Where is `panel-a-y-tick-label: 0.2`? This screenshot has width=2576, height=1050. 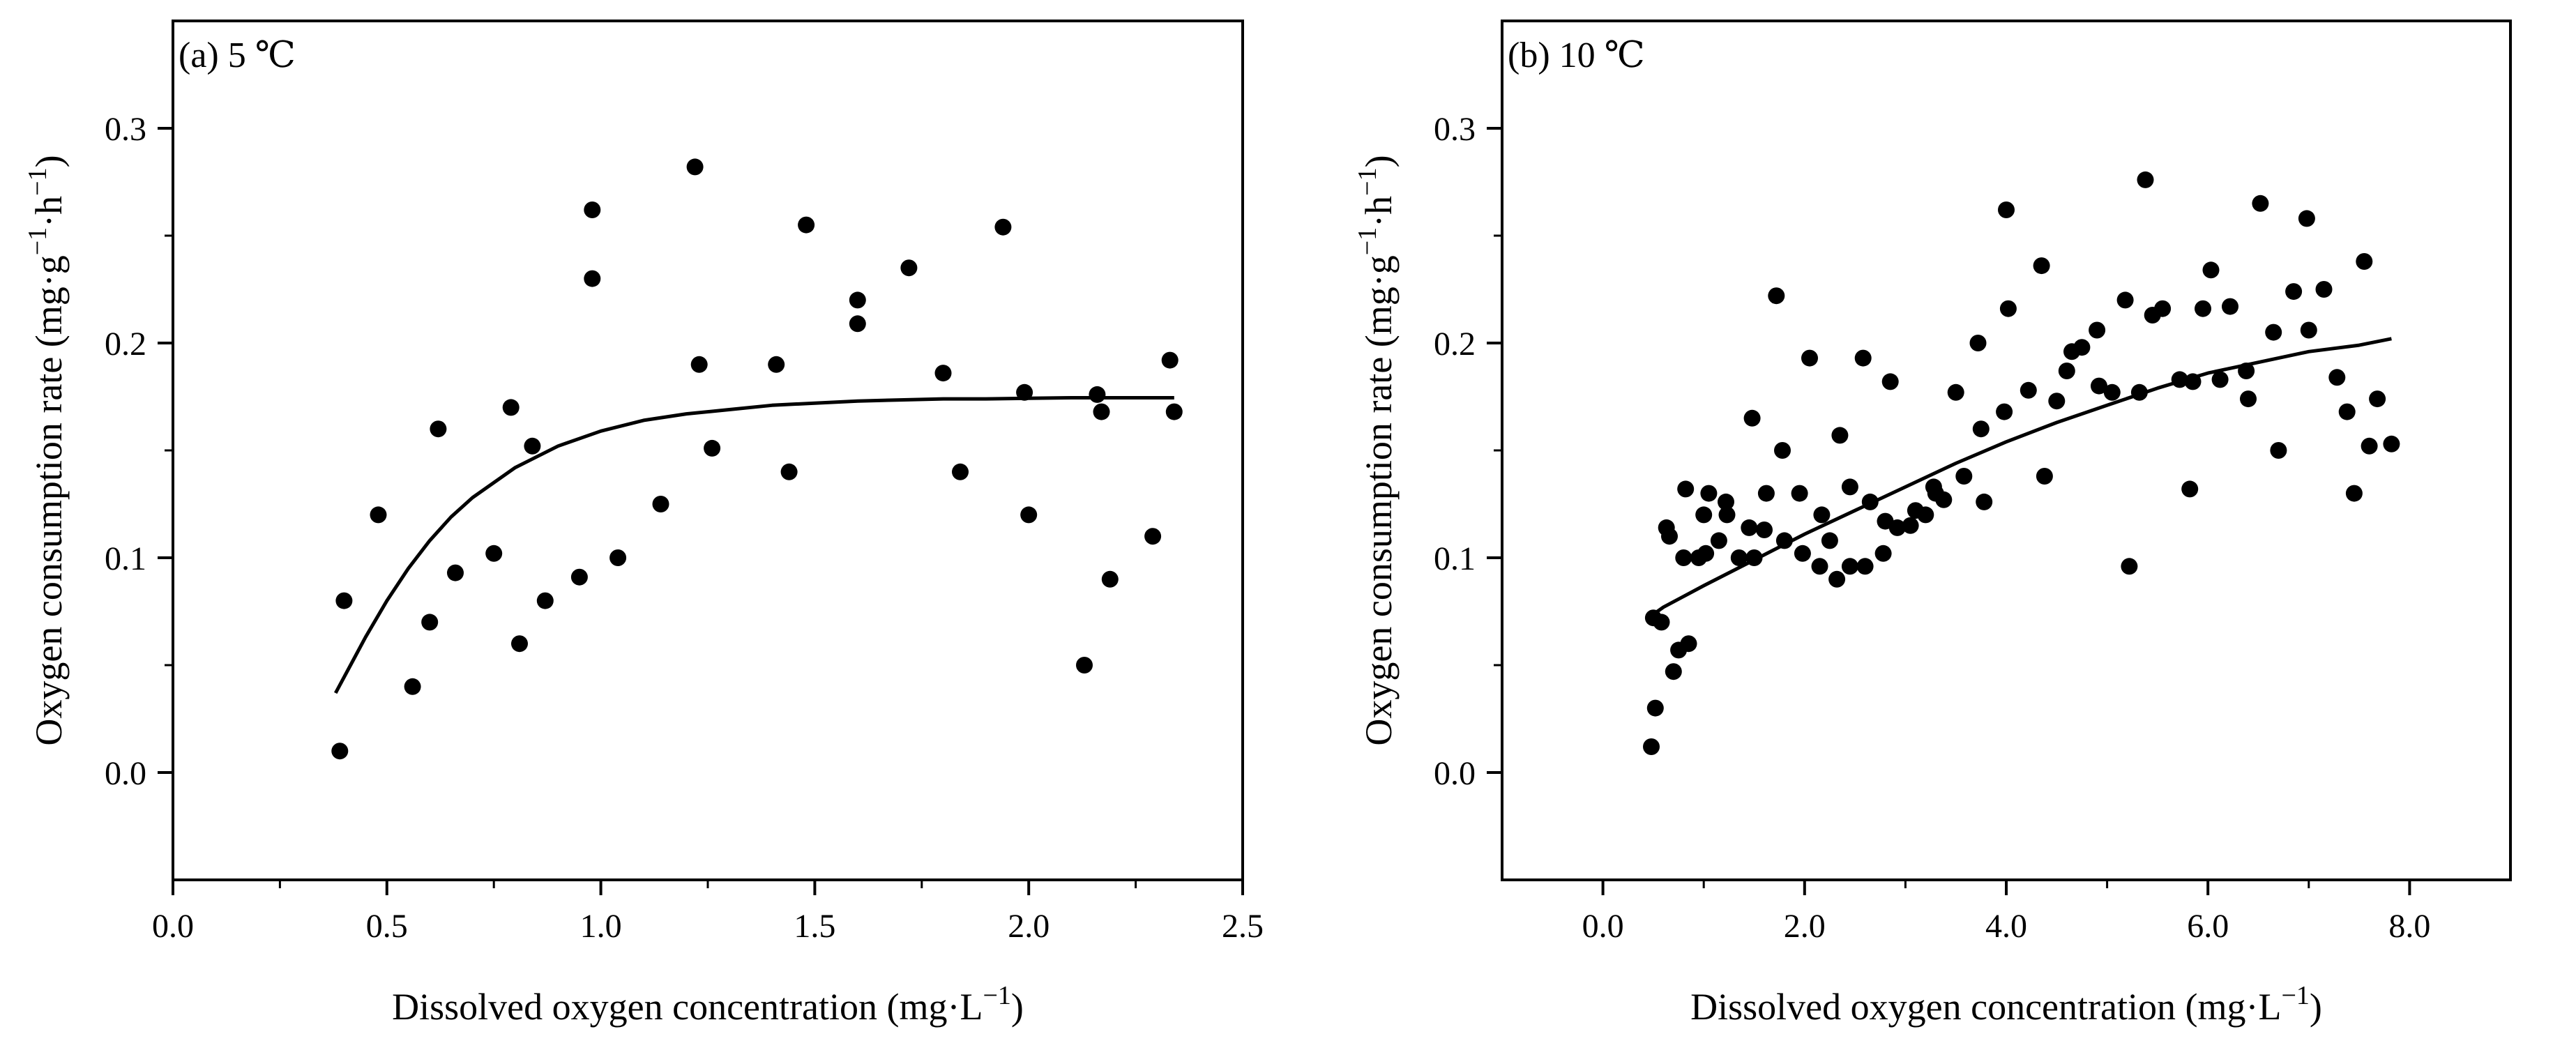 panel-a-y-tick-label: 0.2 is located at coordinates (125, 345).